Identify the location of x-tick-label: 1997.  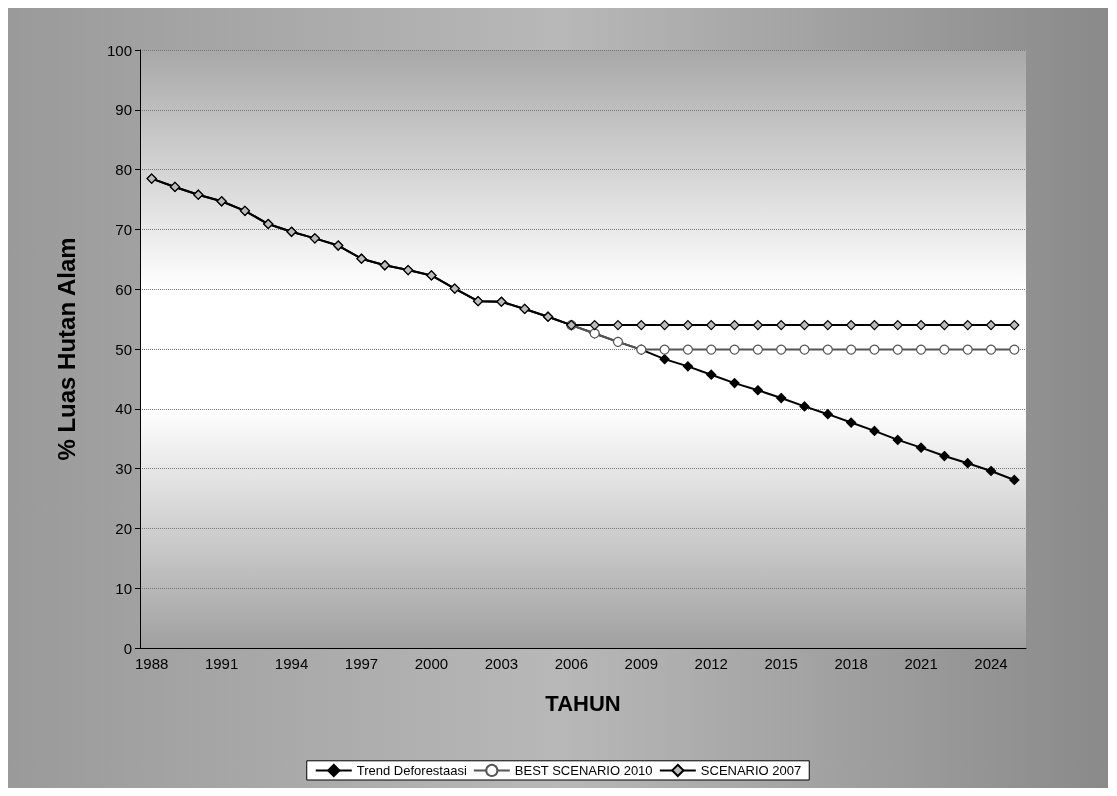
(361, 663).